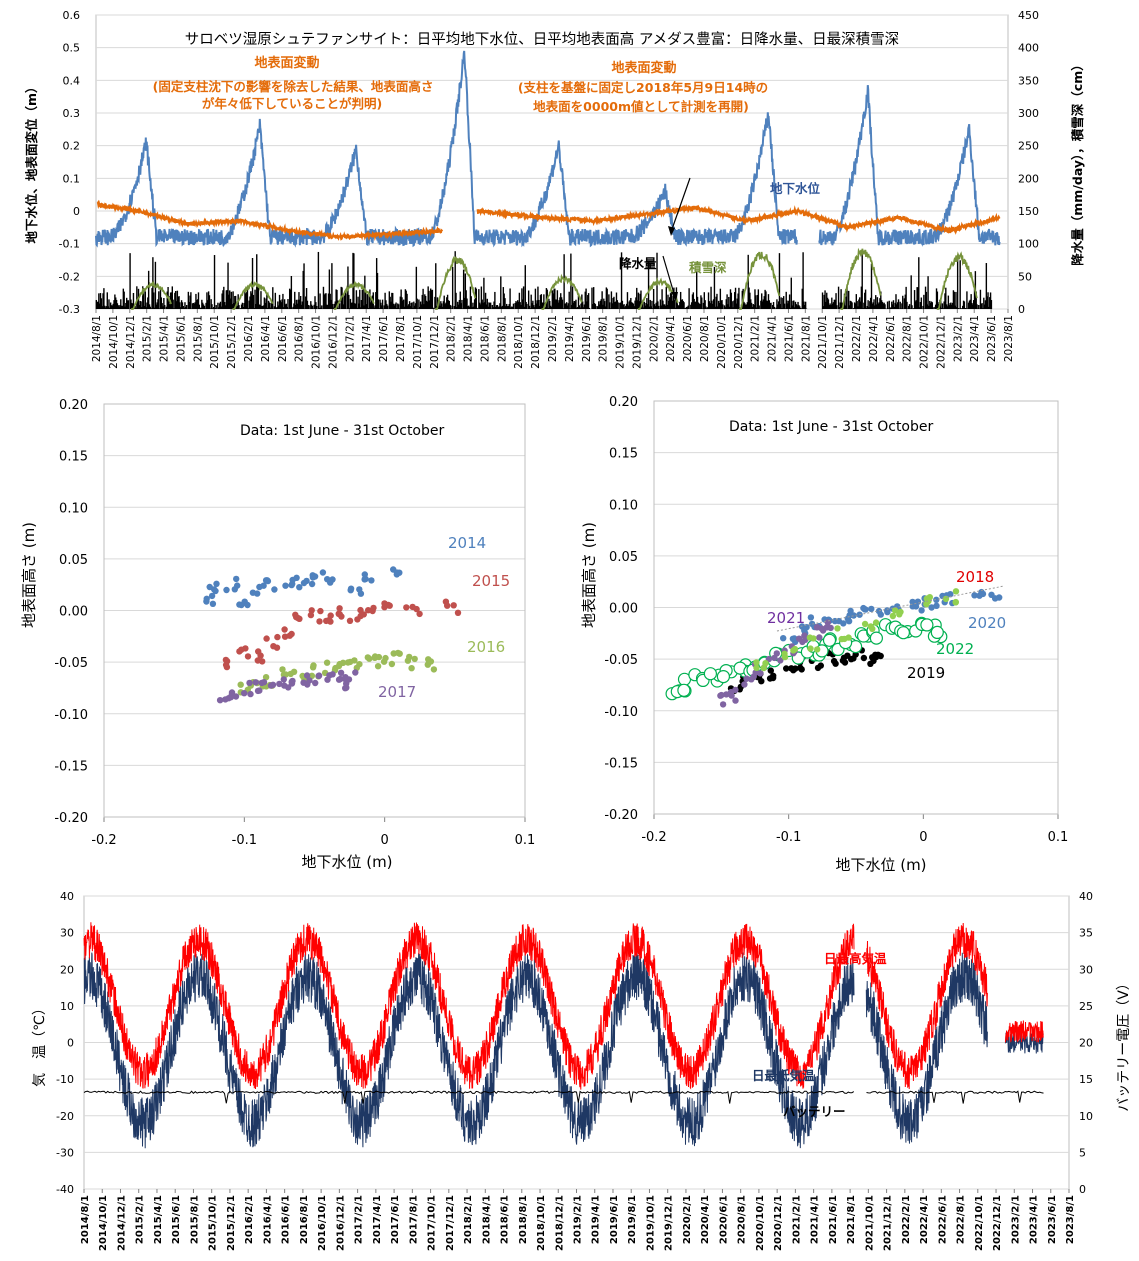 Image resolution: width=1139 pixels, height=1261 pixels. What do you see at coordinates (71, 818) in the screenshot?
I see `y-tick-label: -0.20` at bounding box center [71, 818].